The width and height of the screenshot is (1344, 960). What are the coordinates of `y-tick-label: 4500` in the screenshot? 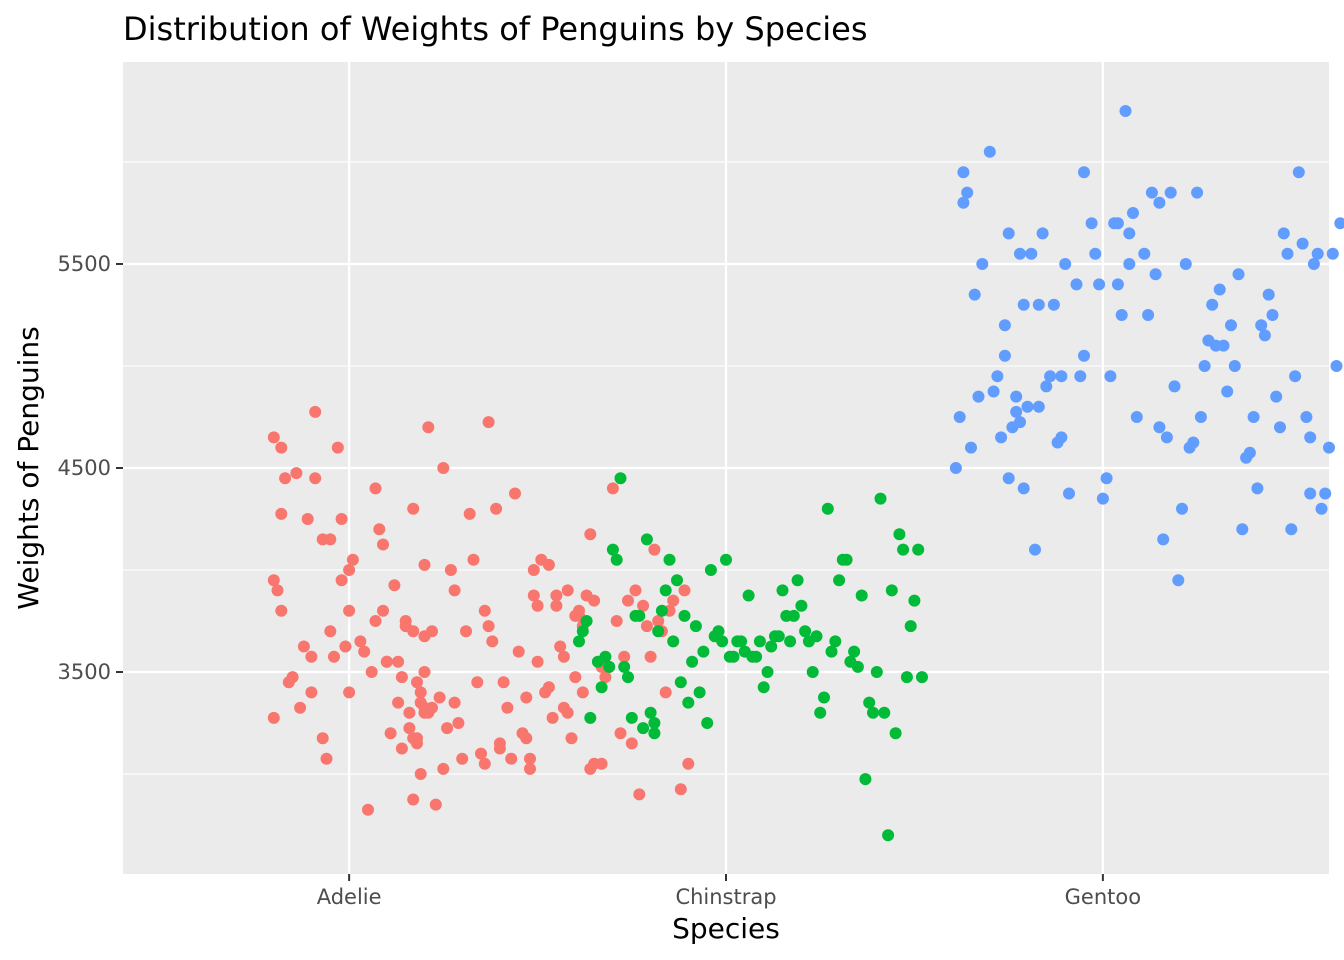 It's located at (84, 468).